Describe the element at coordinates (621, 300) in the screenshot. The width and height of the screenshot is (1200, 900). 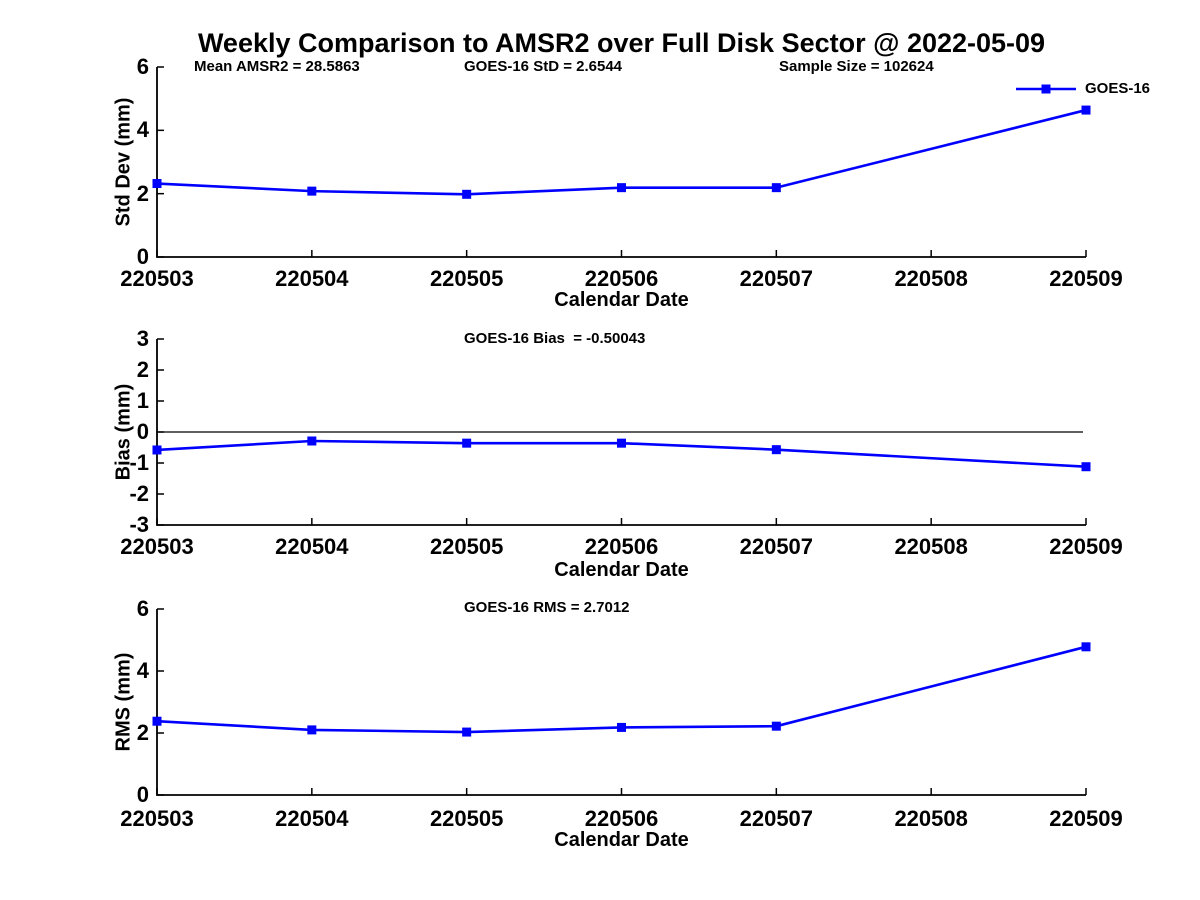
I see `x-axis-title-calendar-date-1: Calendar Date` at that location.